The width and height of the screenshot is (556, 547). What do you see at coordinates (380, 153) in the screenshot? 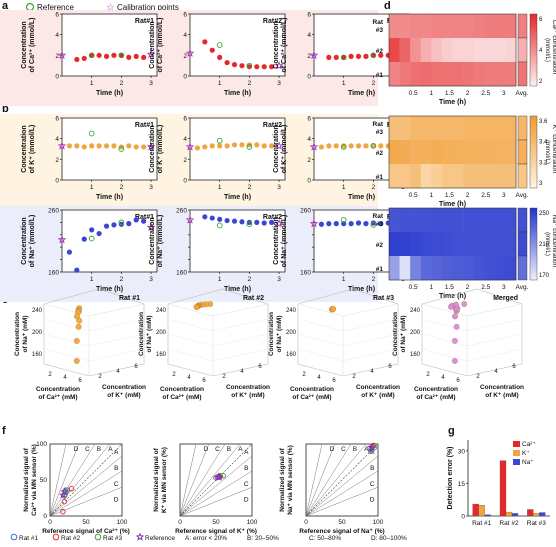
I see `row-label: #2` at bounding box center [380, 153].